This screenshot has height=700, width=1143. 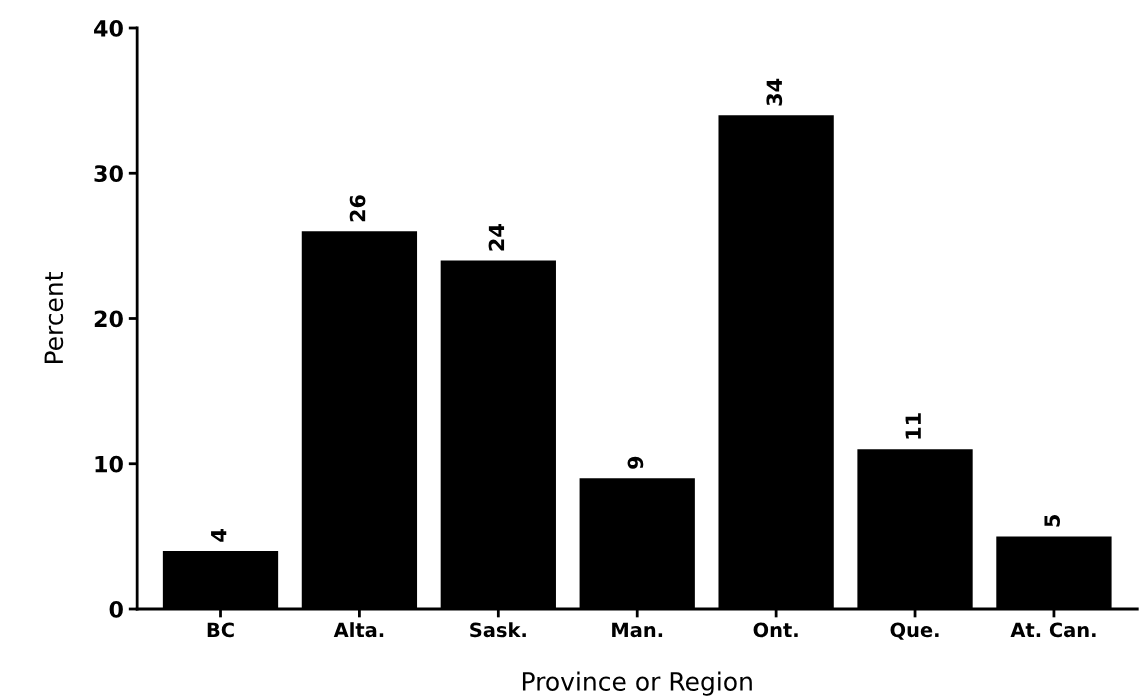 What do you see at coordinates (913, 426) in the screenshot?
I see `data-label: 11` at bounding box center [913, 426].